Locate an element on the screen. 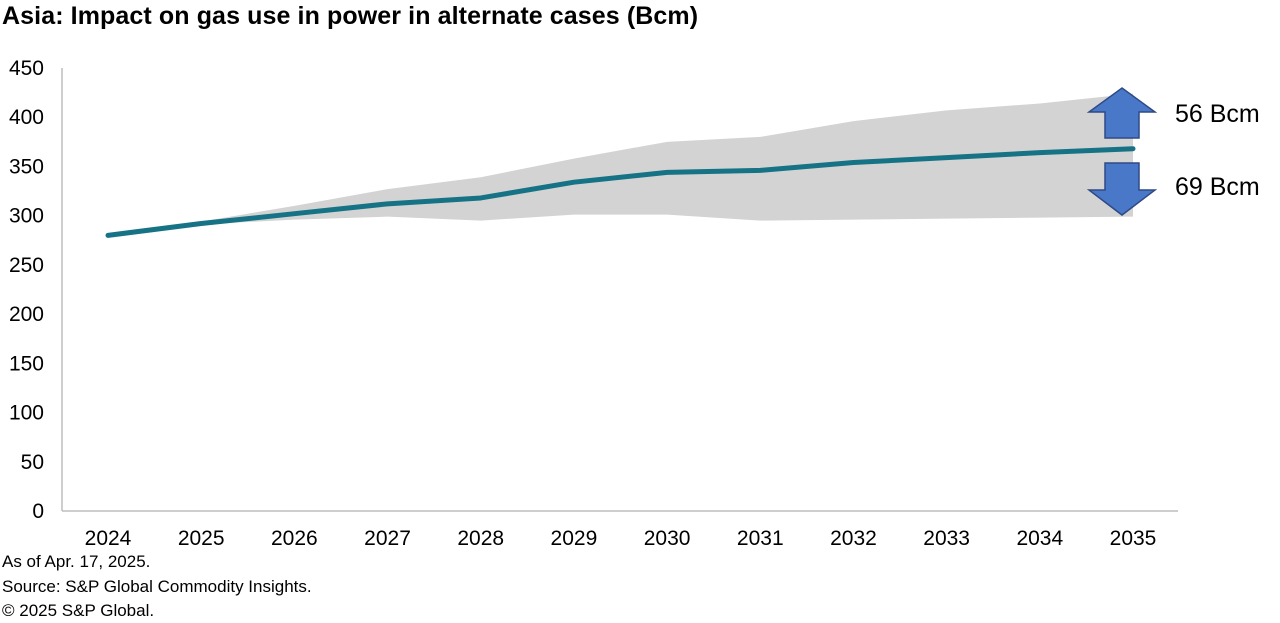  up-arrow-icon is located at coordinates (1122, 113).